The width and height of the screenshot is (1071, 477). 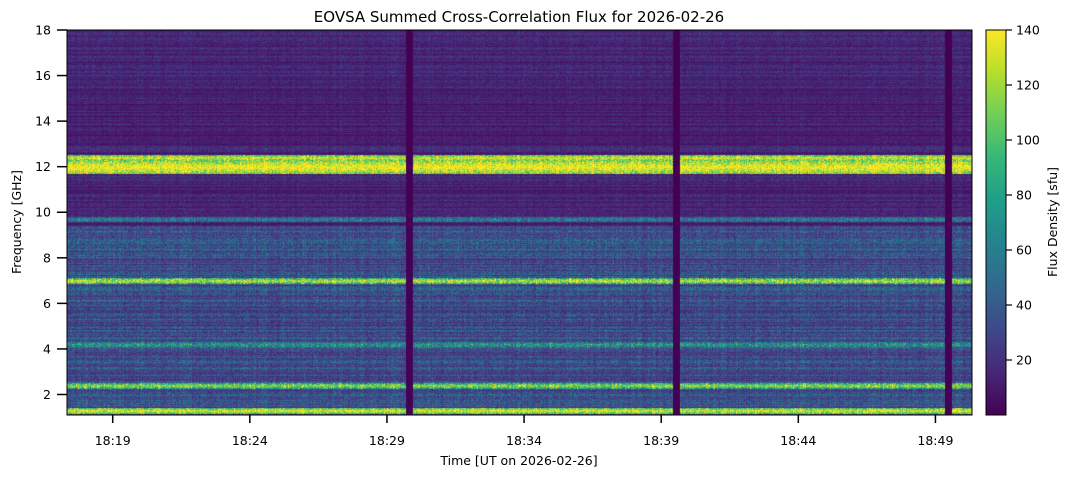 I want to click on y-tick-label: 18, so click(x=43, y=30).